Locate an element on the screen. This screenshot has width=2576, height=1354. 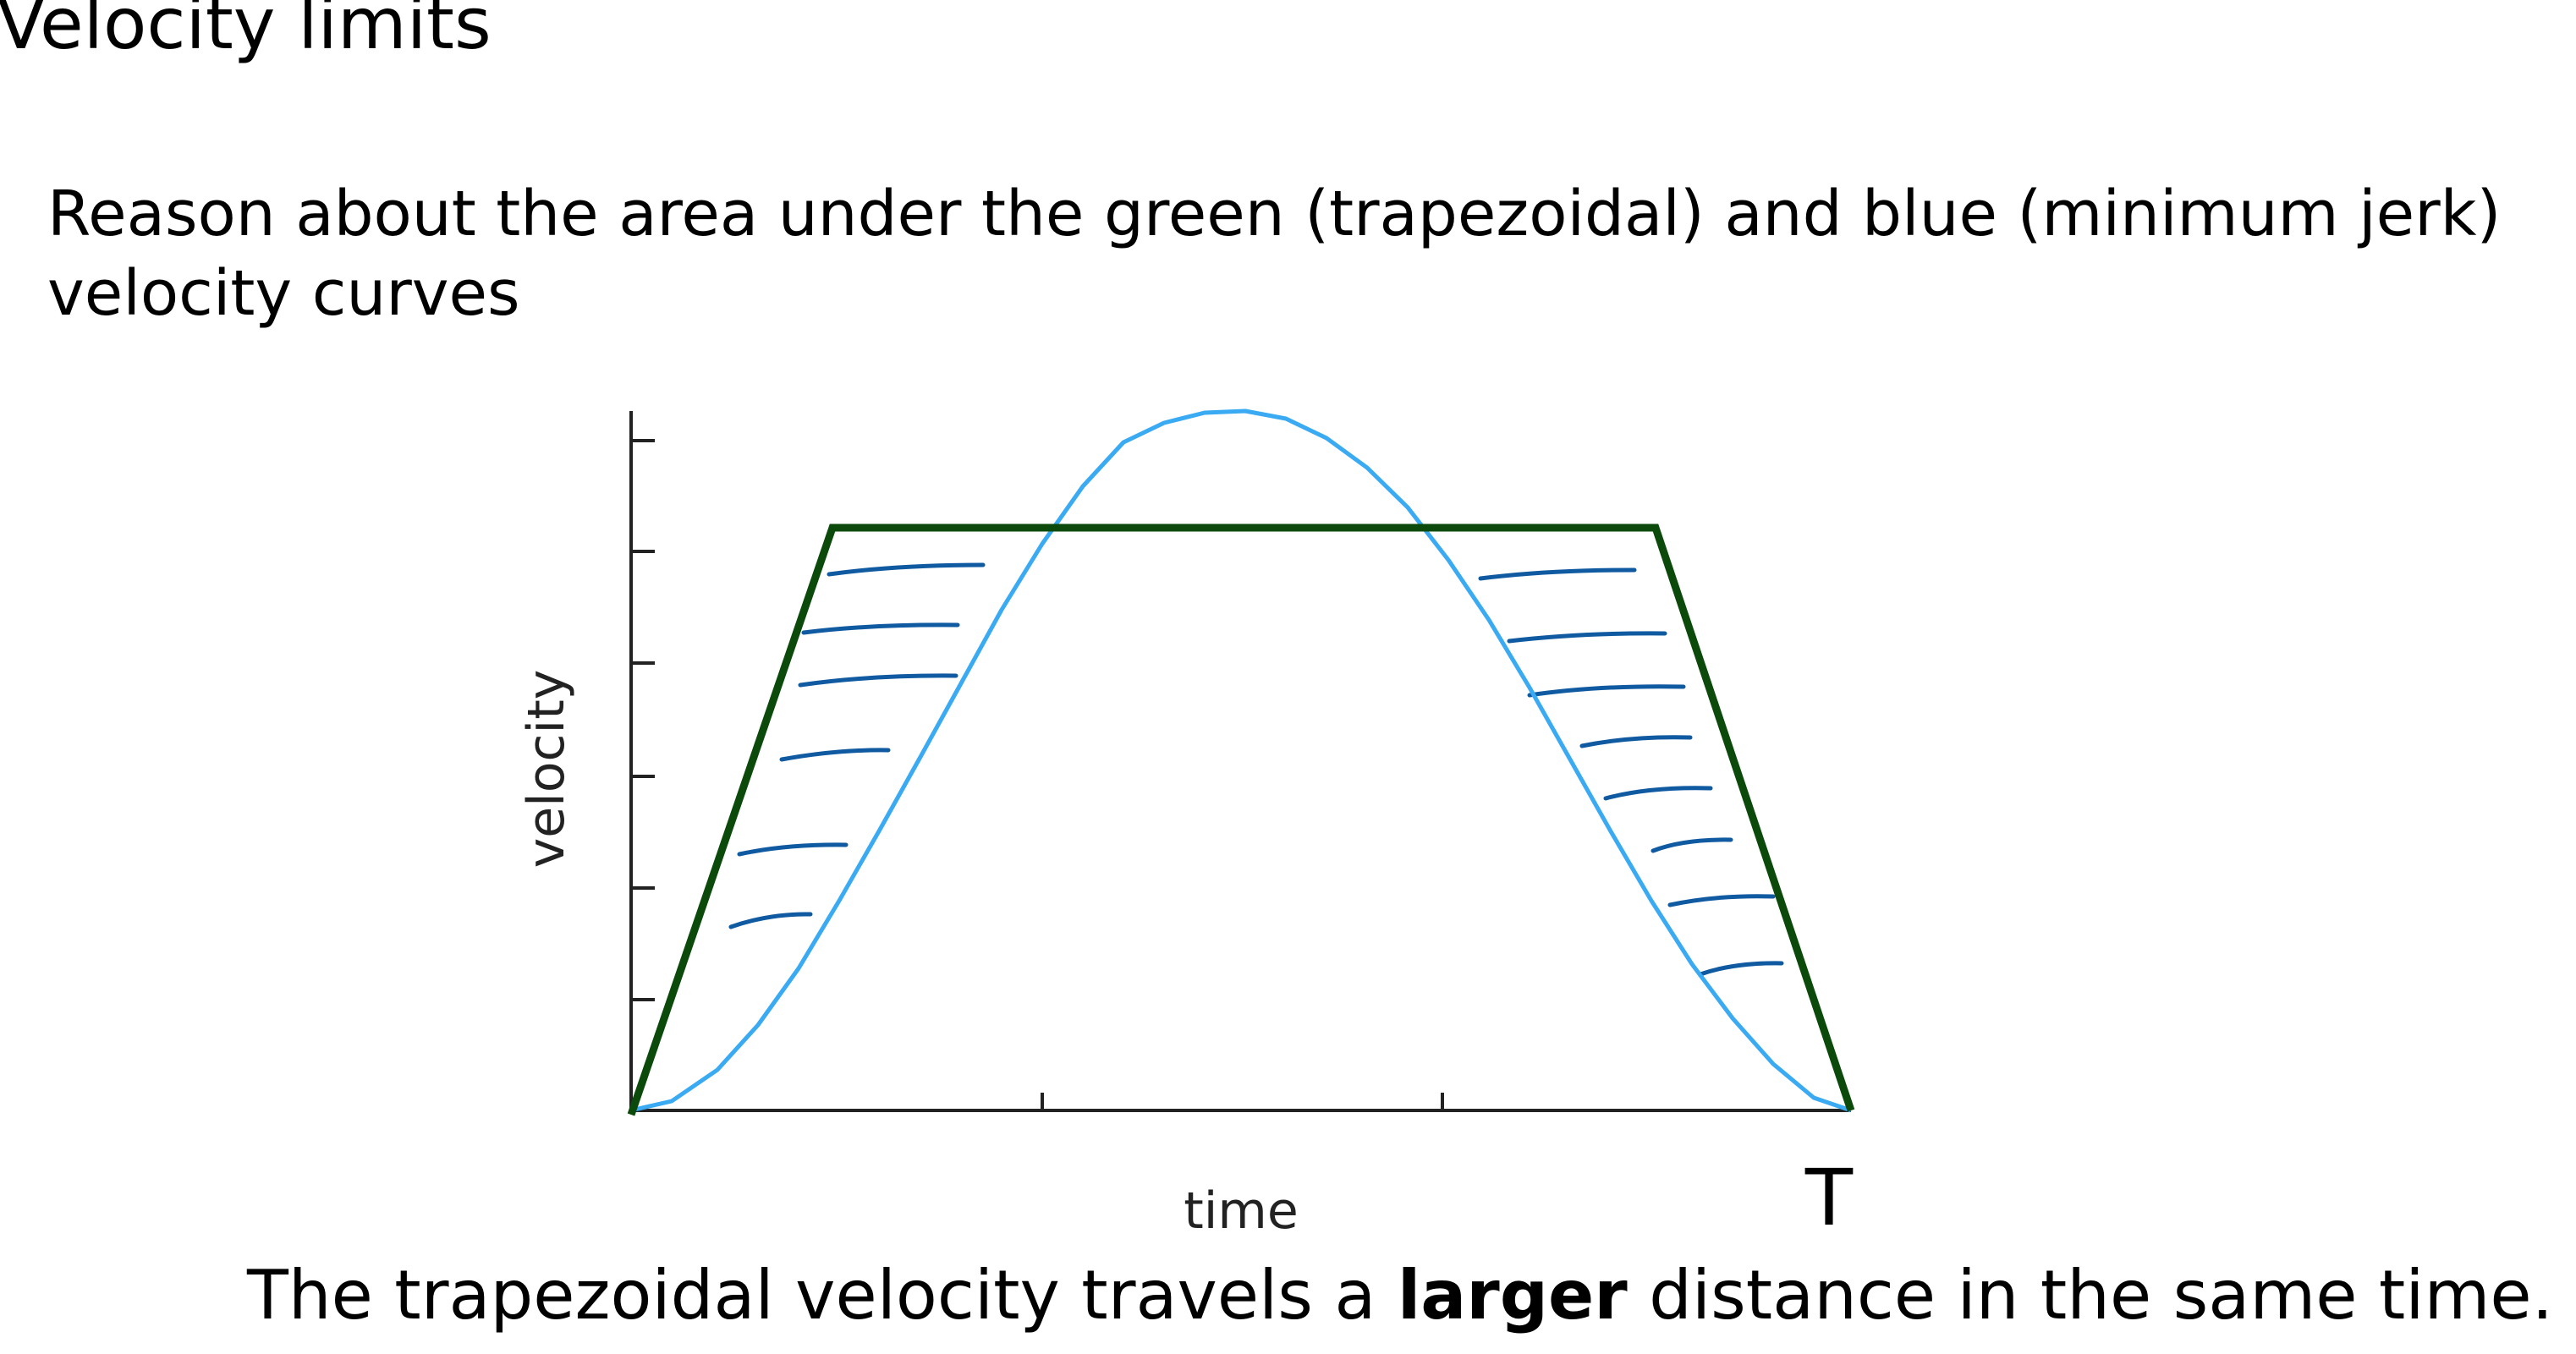
conclusion-after: distance in the same time. is located at coordinates (2090, 1295).